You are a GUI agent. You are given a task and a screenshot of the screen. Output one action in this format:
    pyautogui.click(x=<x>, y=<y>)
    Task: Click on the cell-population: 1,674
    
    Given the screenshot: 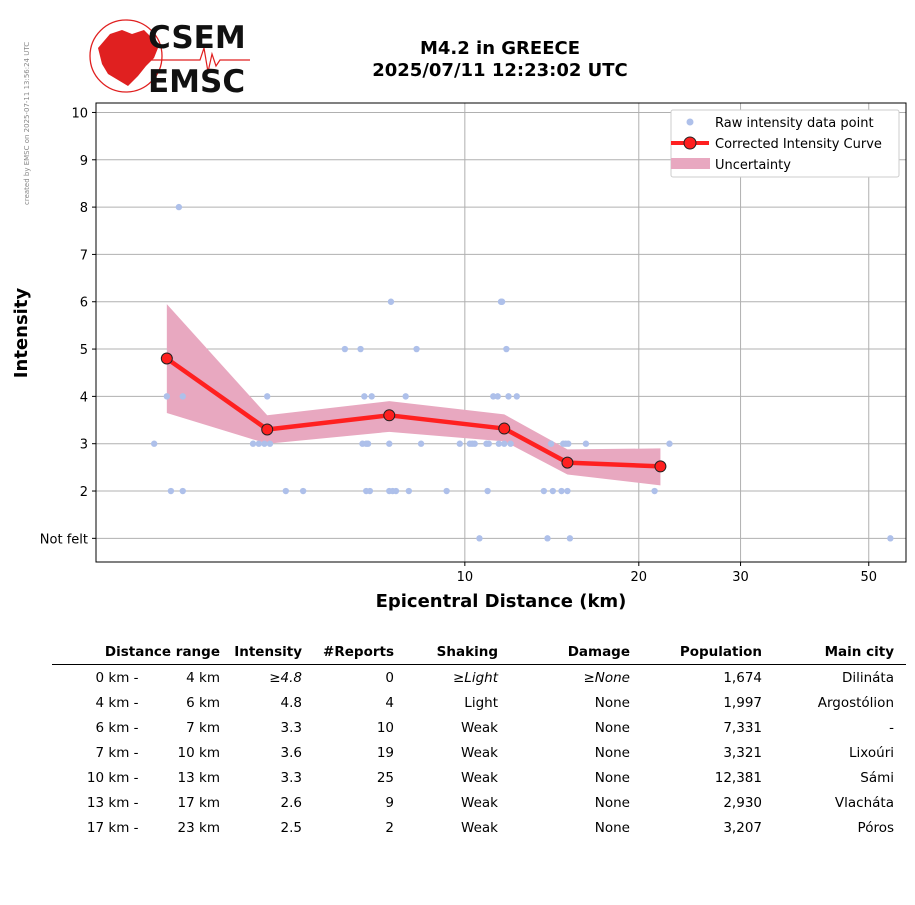 What is the action you would take?
    pyautogui.click(x=742, y=677)
    